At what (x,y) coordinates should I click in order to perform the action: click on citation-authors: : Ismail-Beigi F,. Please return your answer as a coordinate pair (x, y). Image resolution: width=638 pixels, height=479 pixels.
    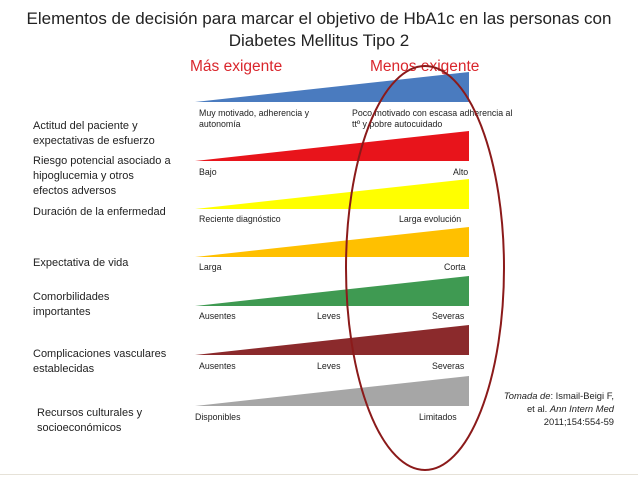
    Looking at the image, I should click on (582, 395).